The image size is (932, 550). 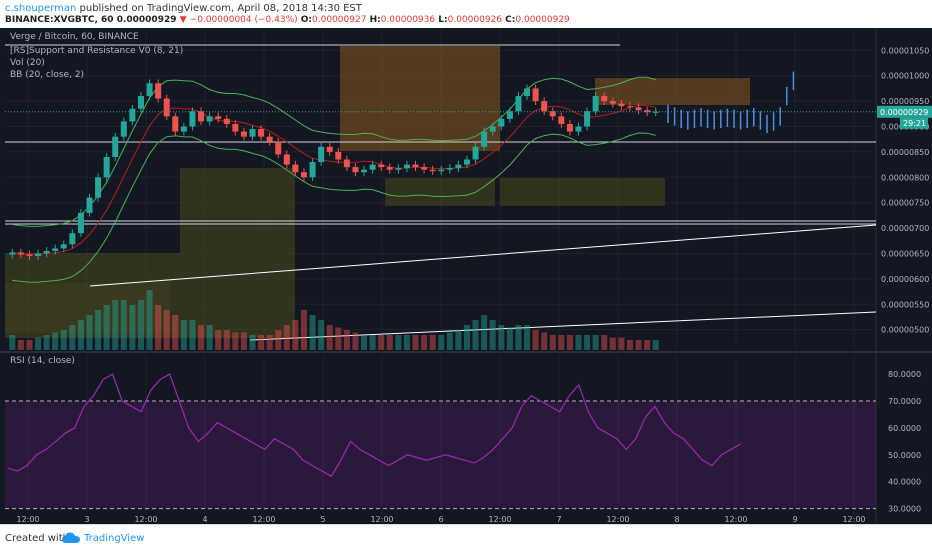 I want to click on time-tick-label: 7, so click(x=558, y=519).